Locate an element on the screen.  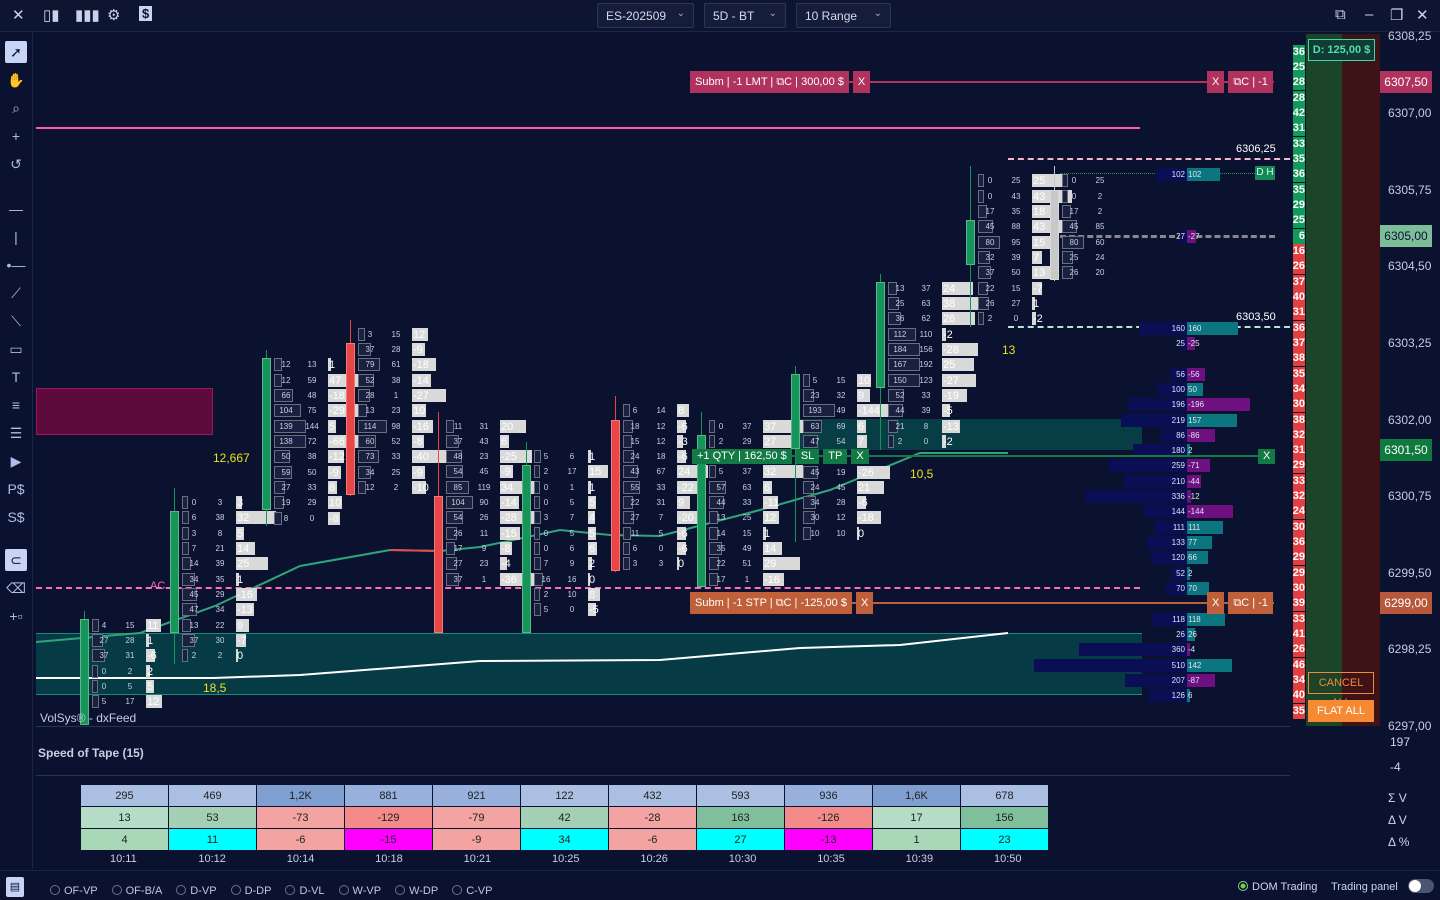
magnet-icon: ⊂ is located at coordinates (16, 560).